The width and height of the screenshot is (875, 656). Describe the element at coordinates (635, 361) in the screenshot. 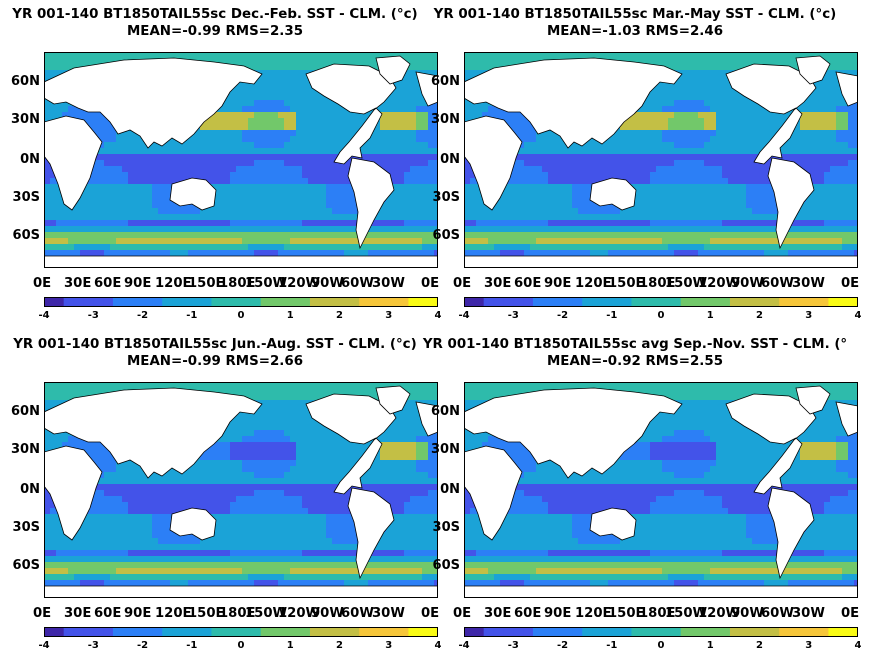

I see `panel-stats: MEAN=-0.92 RMS=2.55` at that location.